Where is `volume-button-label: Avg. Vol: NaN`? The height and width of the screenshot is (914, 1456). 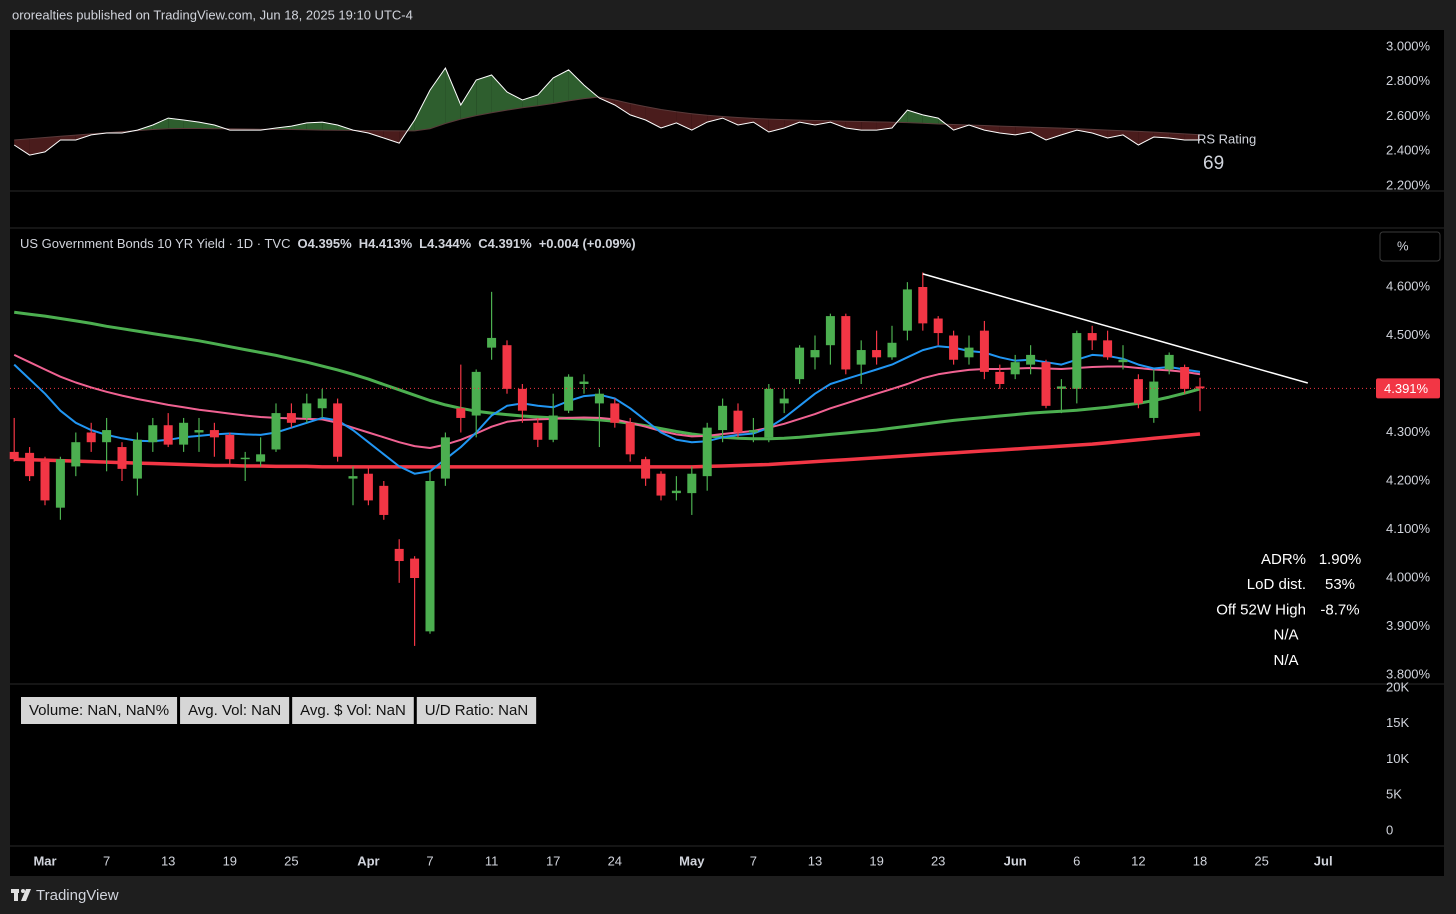
volume-button-label: Avg. Vol: NaN is located at coordinates (234, 710).